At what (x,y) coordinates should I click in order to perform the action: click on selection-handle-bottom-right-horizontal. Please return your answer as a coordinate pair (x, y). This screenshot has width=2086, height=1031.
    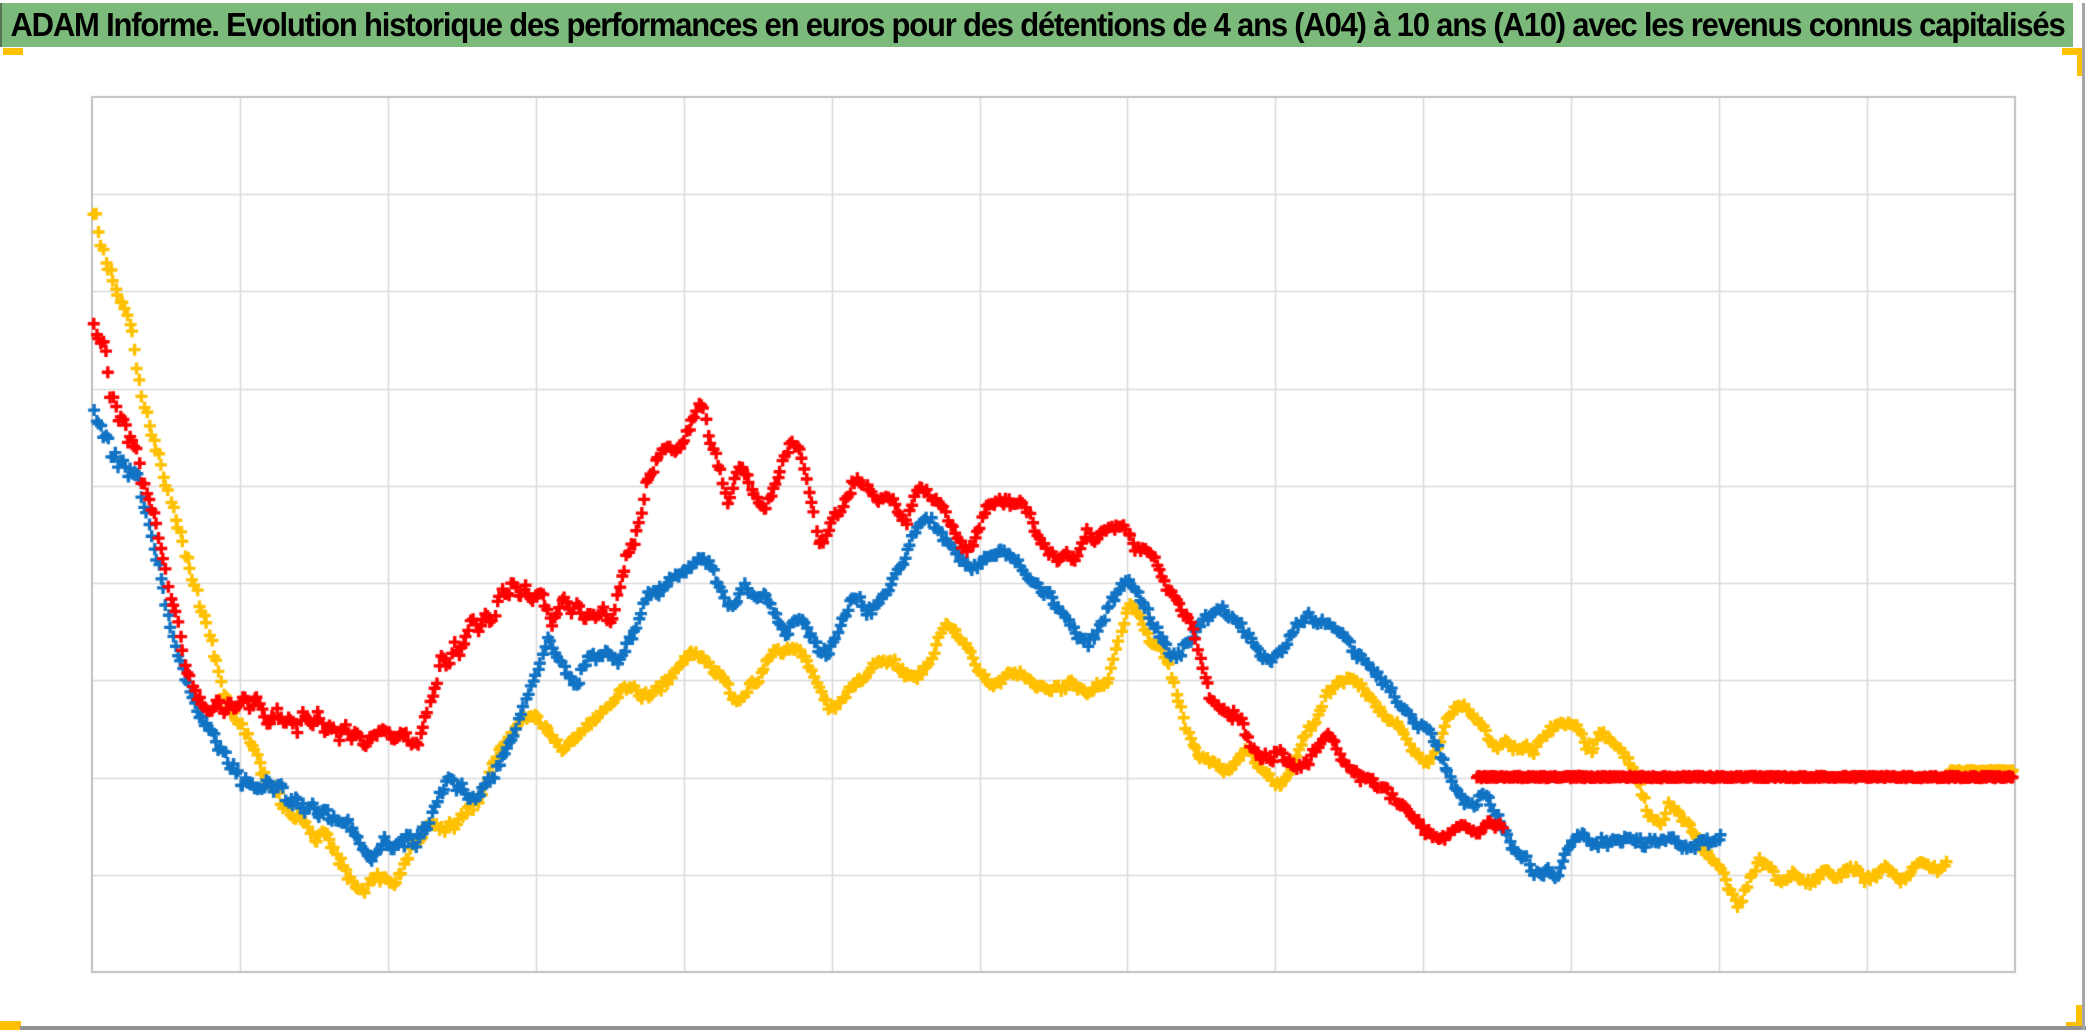
    Looking at the image, I should click on (2075, 1025).